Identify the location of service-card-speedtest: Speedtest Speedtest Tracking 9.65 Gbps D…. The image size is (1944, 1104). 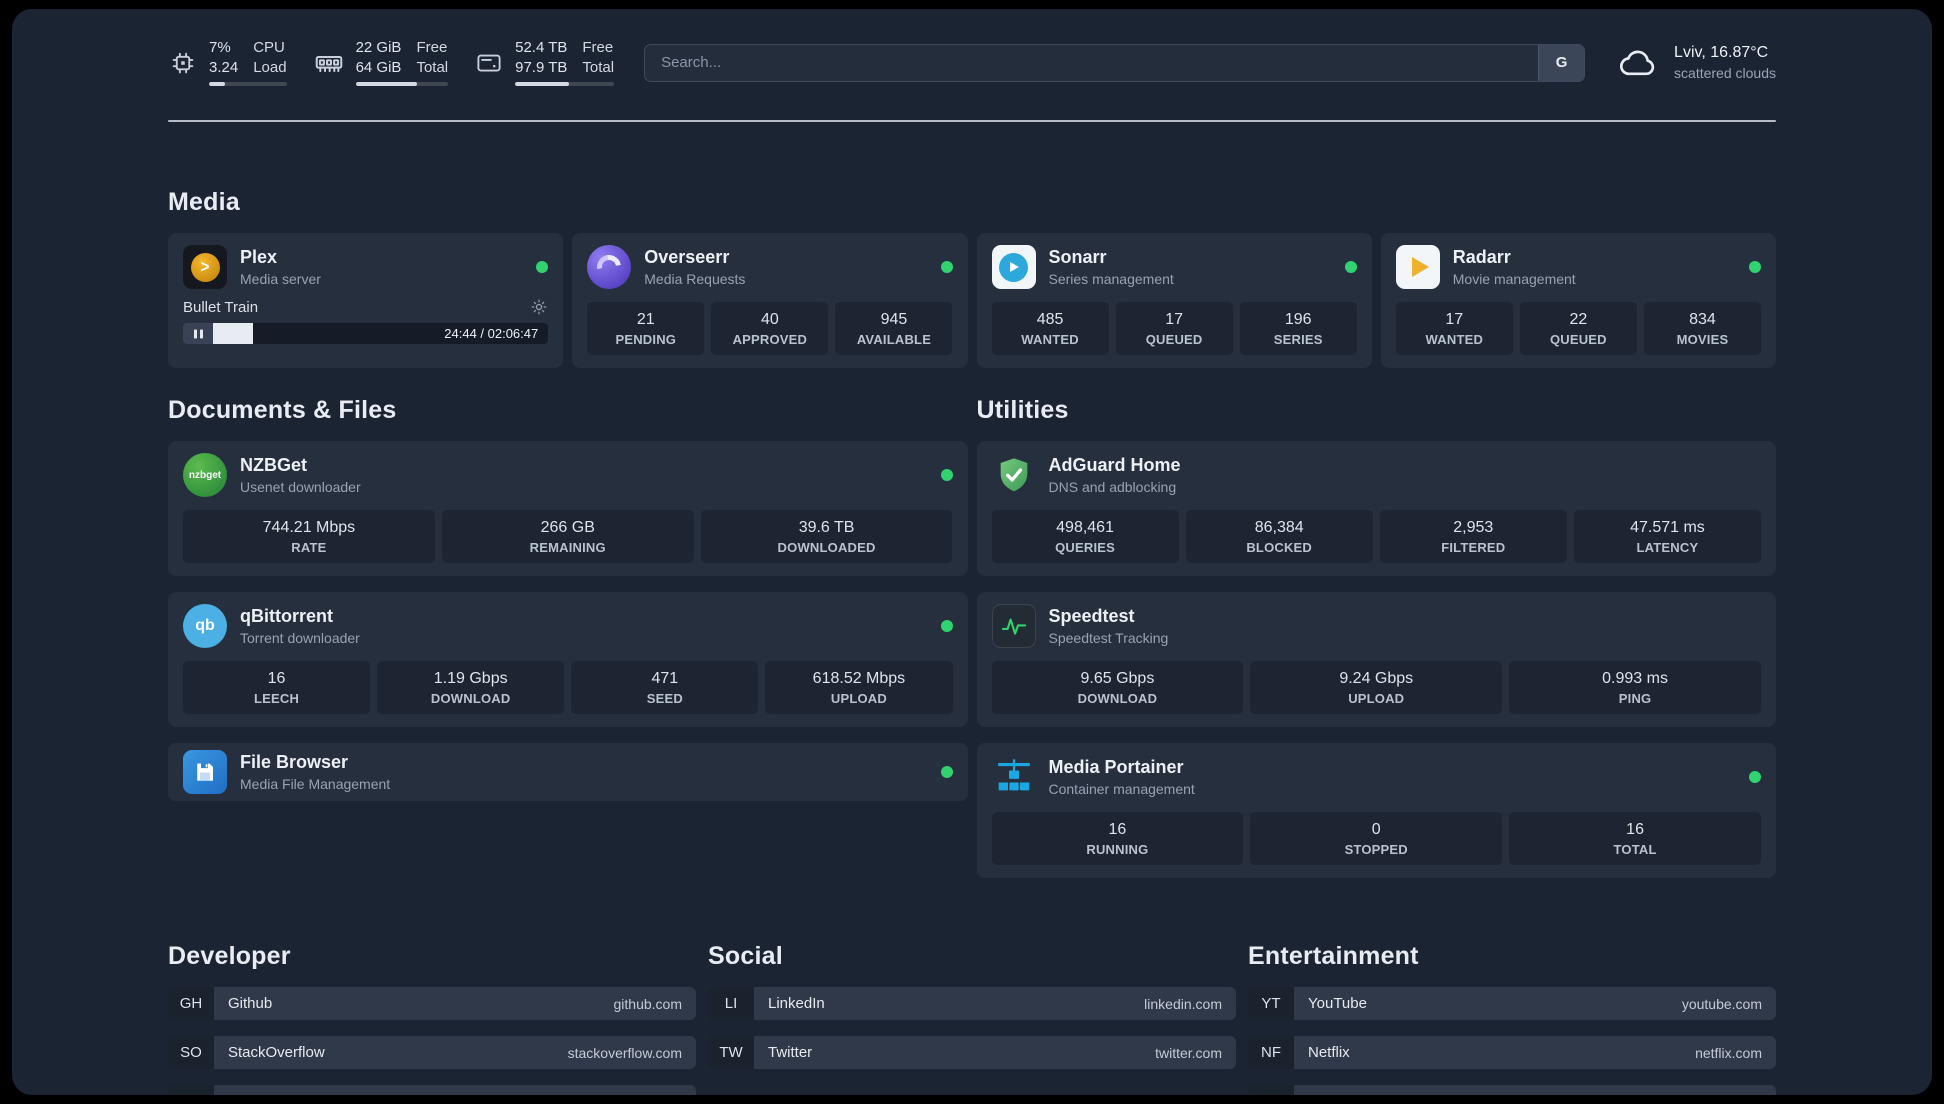
(1376, 659).